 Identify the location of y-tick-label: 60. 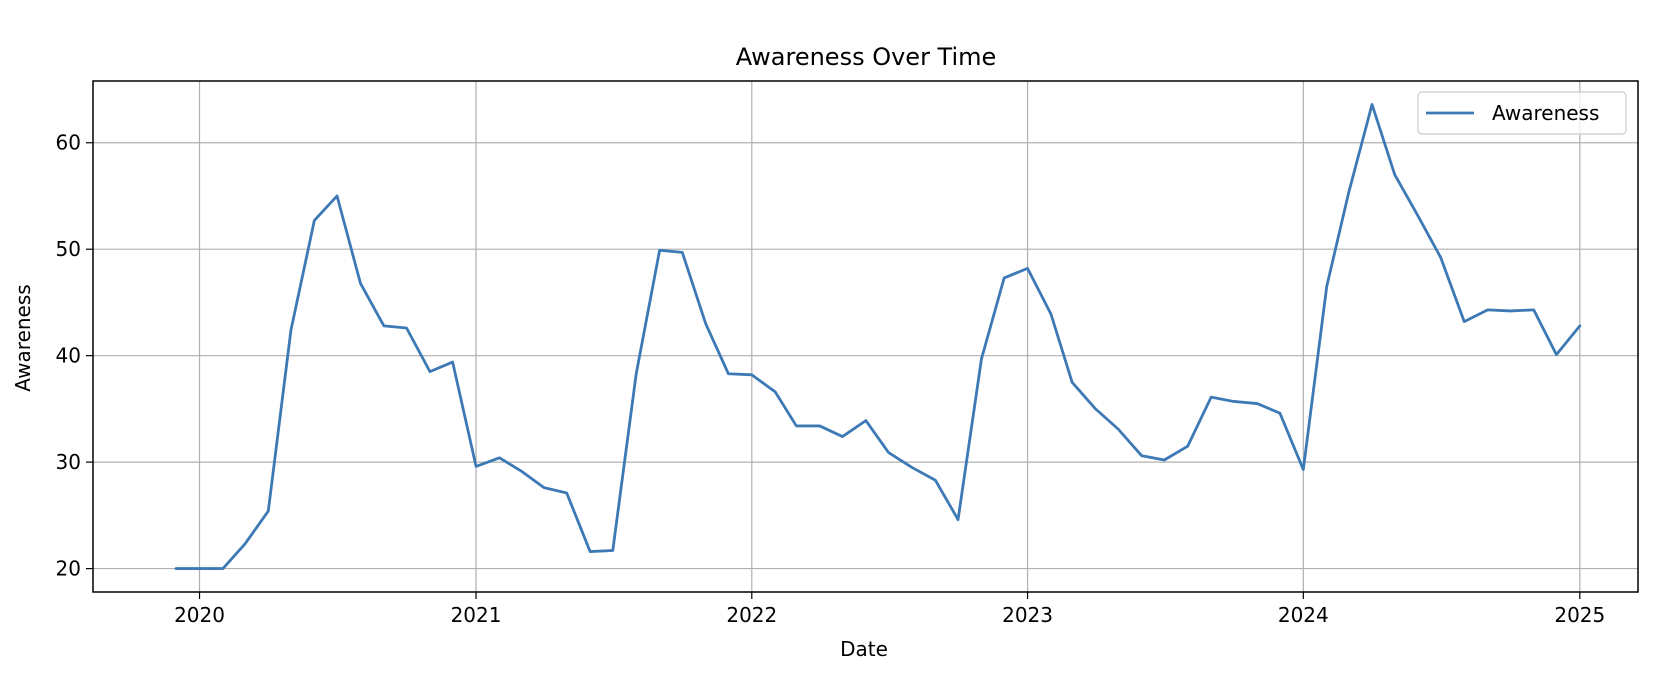
(68, 143).